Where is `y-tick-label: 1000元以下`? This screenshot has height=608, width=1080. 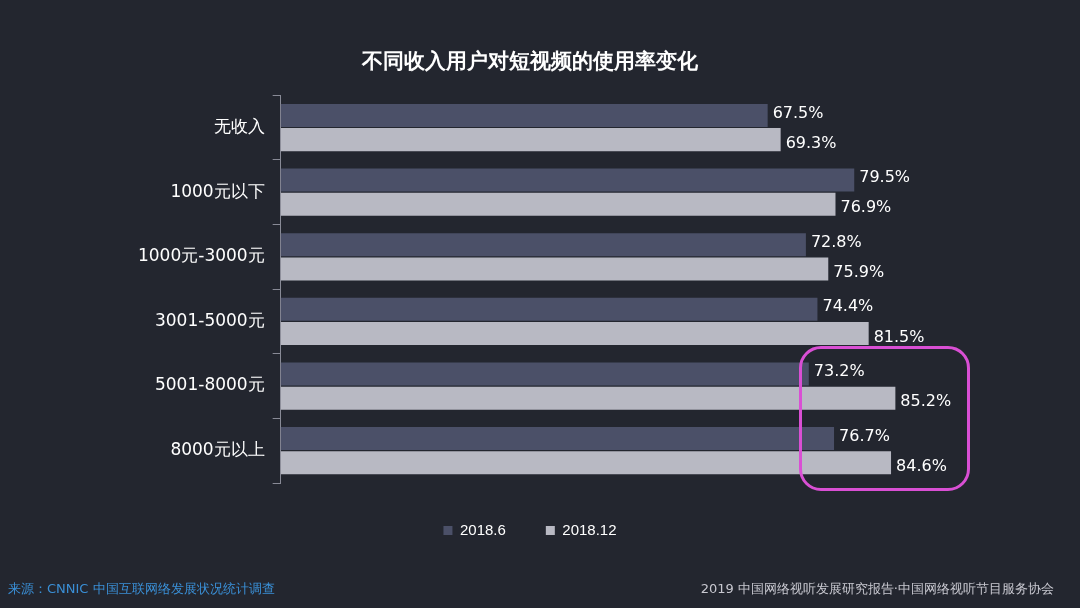
y-tick-label: 1000元以下 is located at coordinates (217, 190).